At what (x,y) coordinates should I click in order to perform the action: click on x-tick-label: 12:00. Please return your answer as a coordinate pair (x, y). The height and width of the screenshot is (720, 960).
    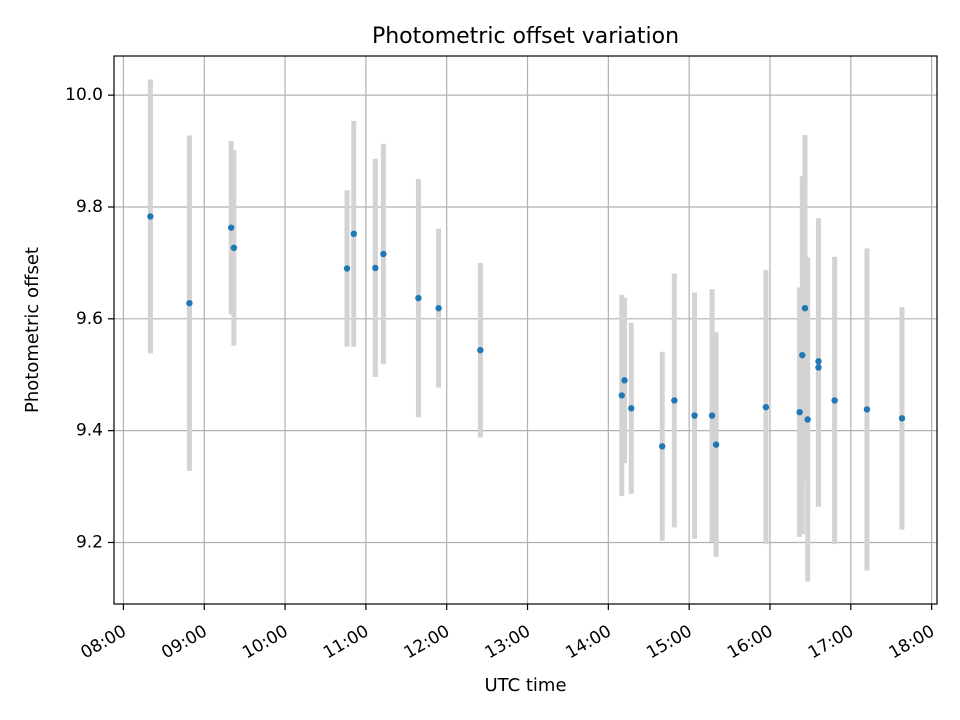
    Looking at the image, I should click on (427, 642).